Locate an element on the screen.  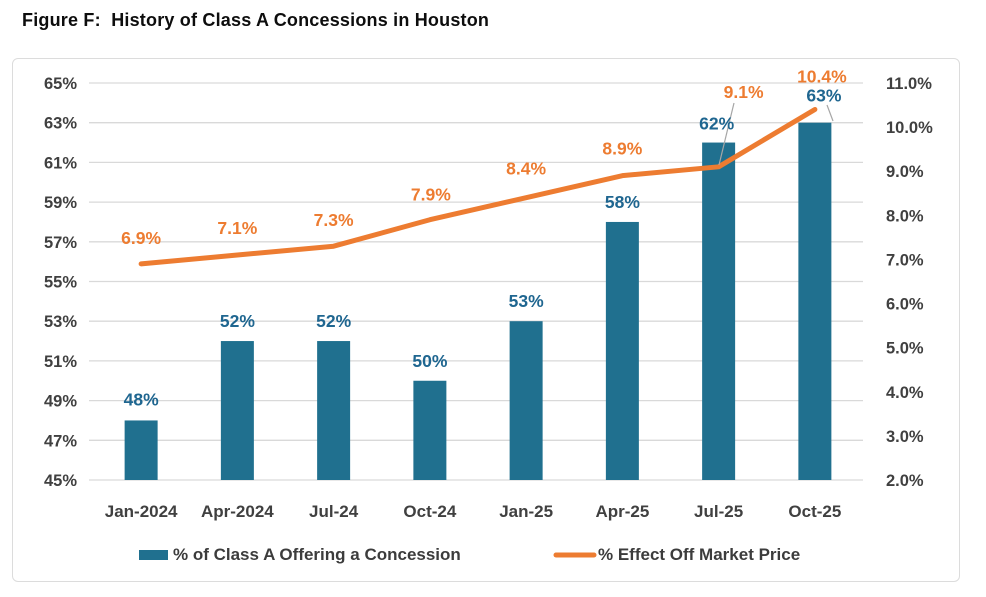
category-label-jan-25: Jan-25 is located at coordinates (526, 511).